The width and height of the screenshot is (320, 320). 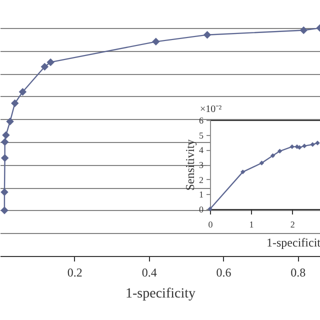 What do you see at coordinates (190, 165) in the screenshot?
I see `y-axis-title: Sensitivity` at bounding box center [190, 165].